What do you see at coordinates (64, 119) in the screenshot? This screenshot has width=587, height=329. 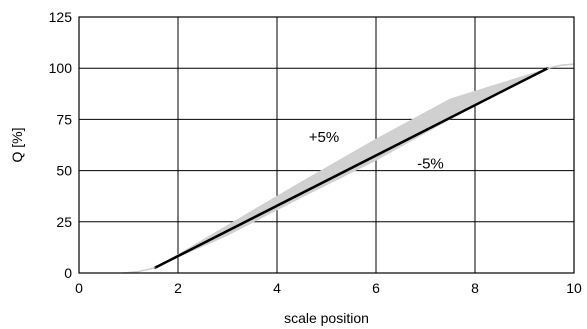 I see `y-tick-label: 75` at bounding box center [64, 119].